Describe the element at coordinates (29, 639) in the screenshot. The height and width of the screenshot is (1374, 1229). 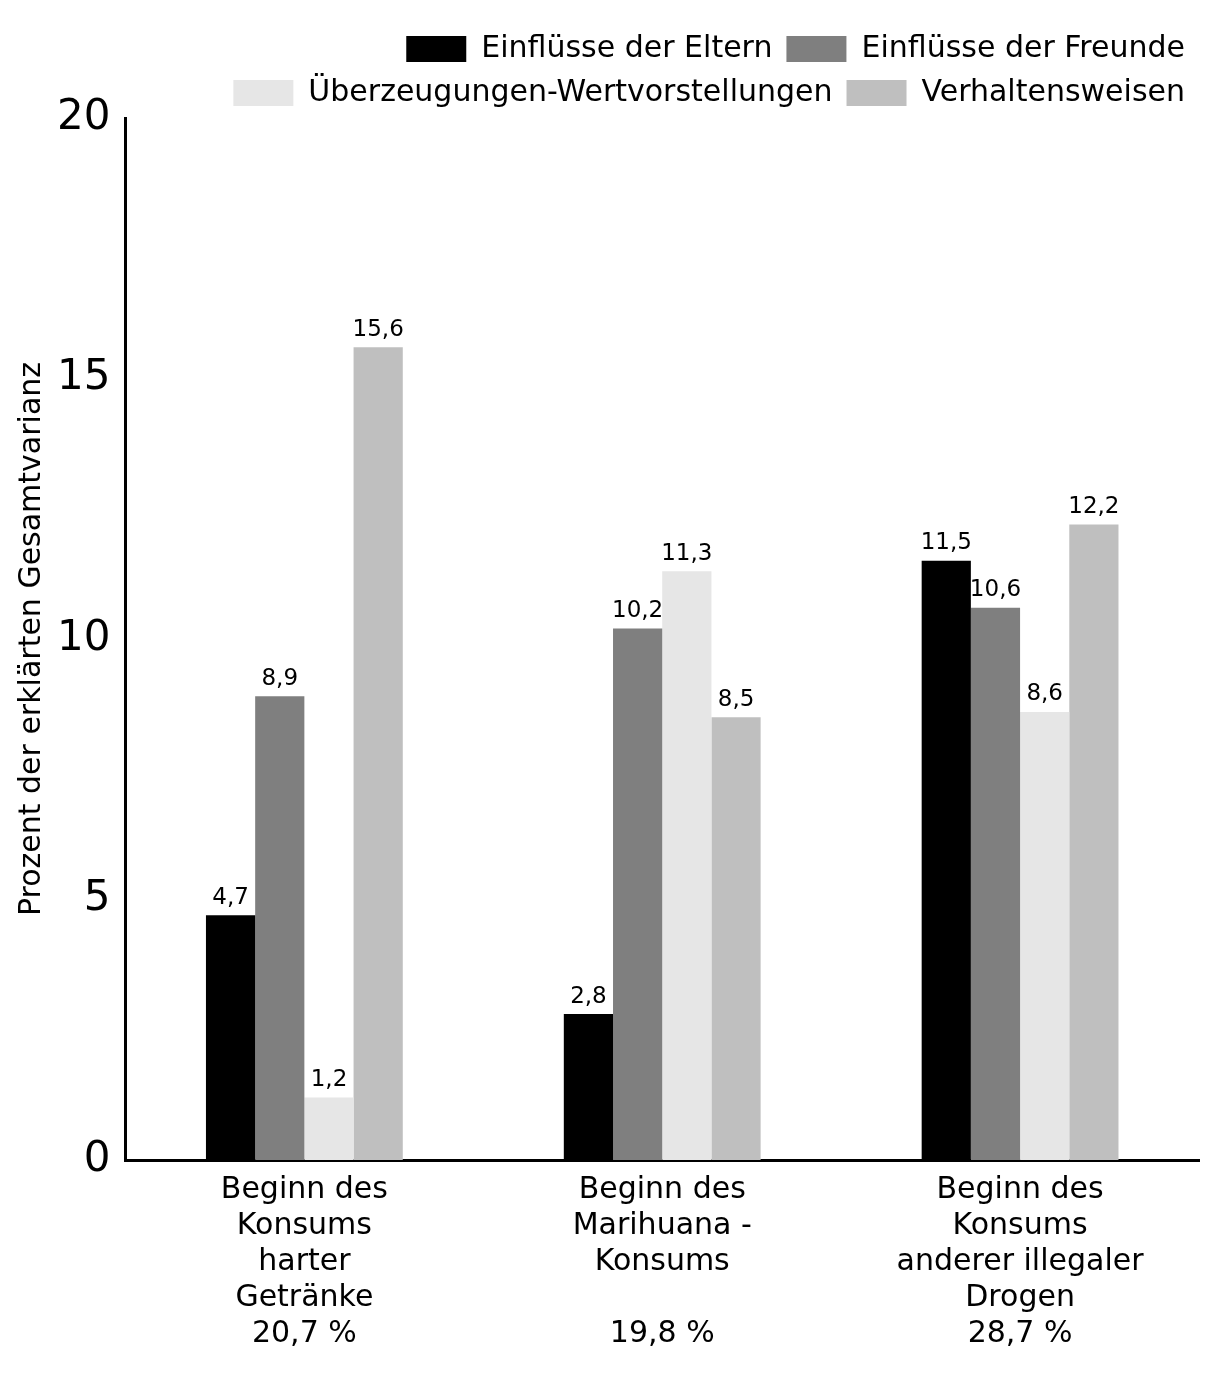
I see `y-axis-title: Prozent der erklärten Gesamtvarianz` at that location.